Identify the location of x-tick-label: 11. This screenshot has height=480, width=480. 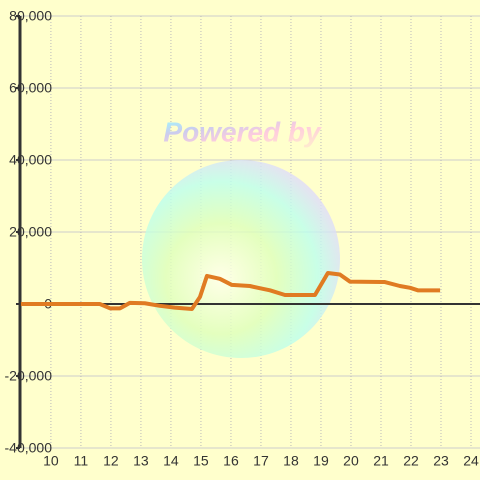
(81, 461).